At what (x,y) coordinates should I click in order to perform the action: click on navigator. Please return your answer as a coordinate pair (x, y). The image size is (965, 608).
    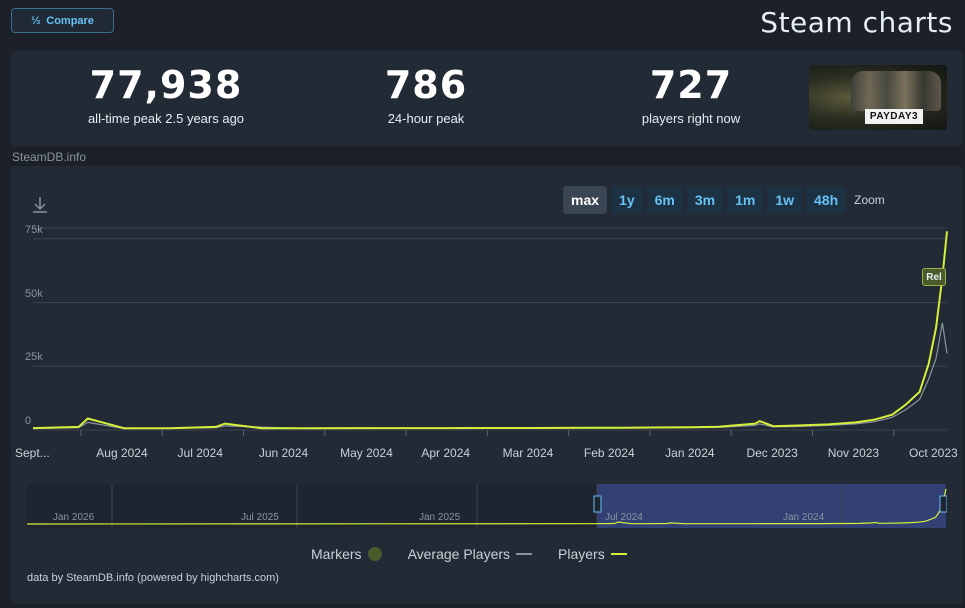
    Looking at the image, I should click on (487, 506).